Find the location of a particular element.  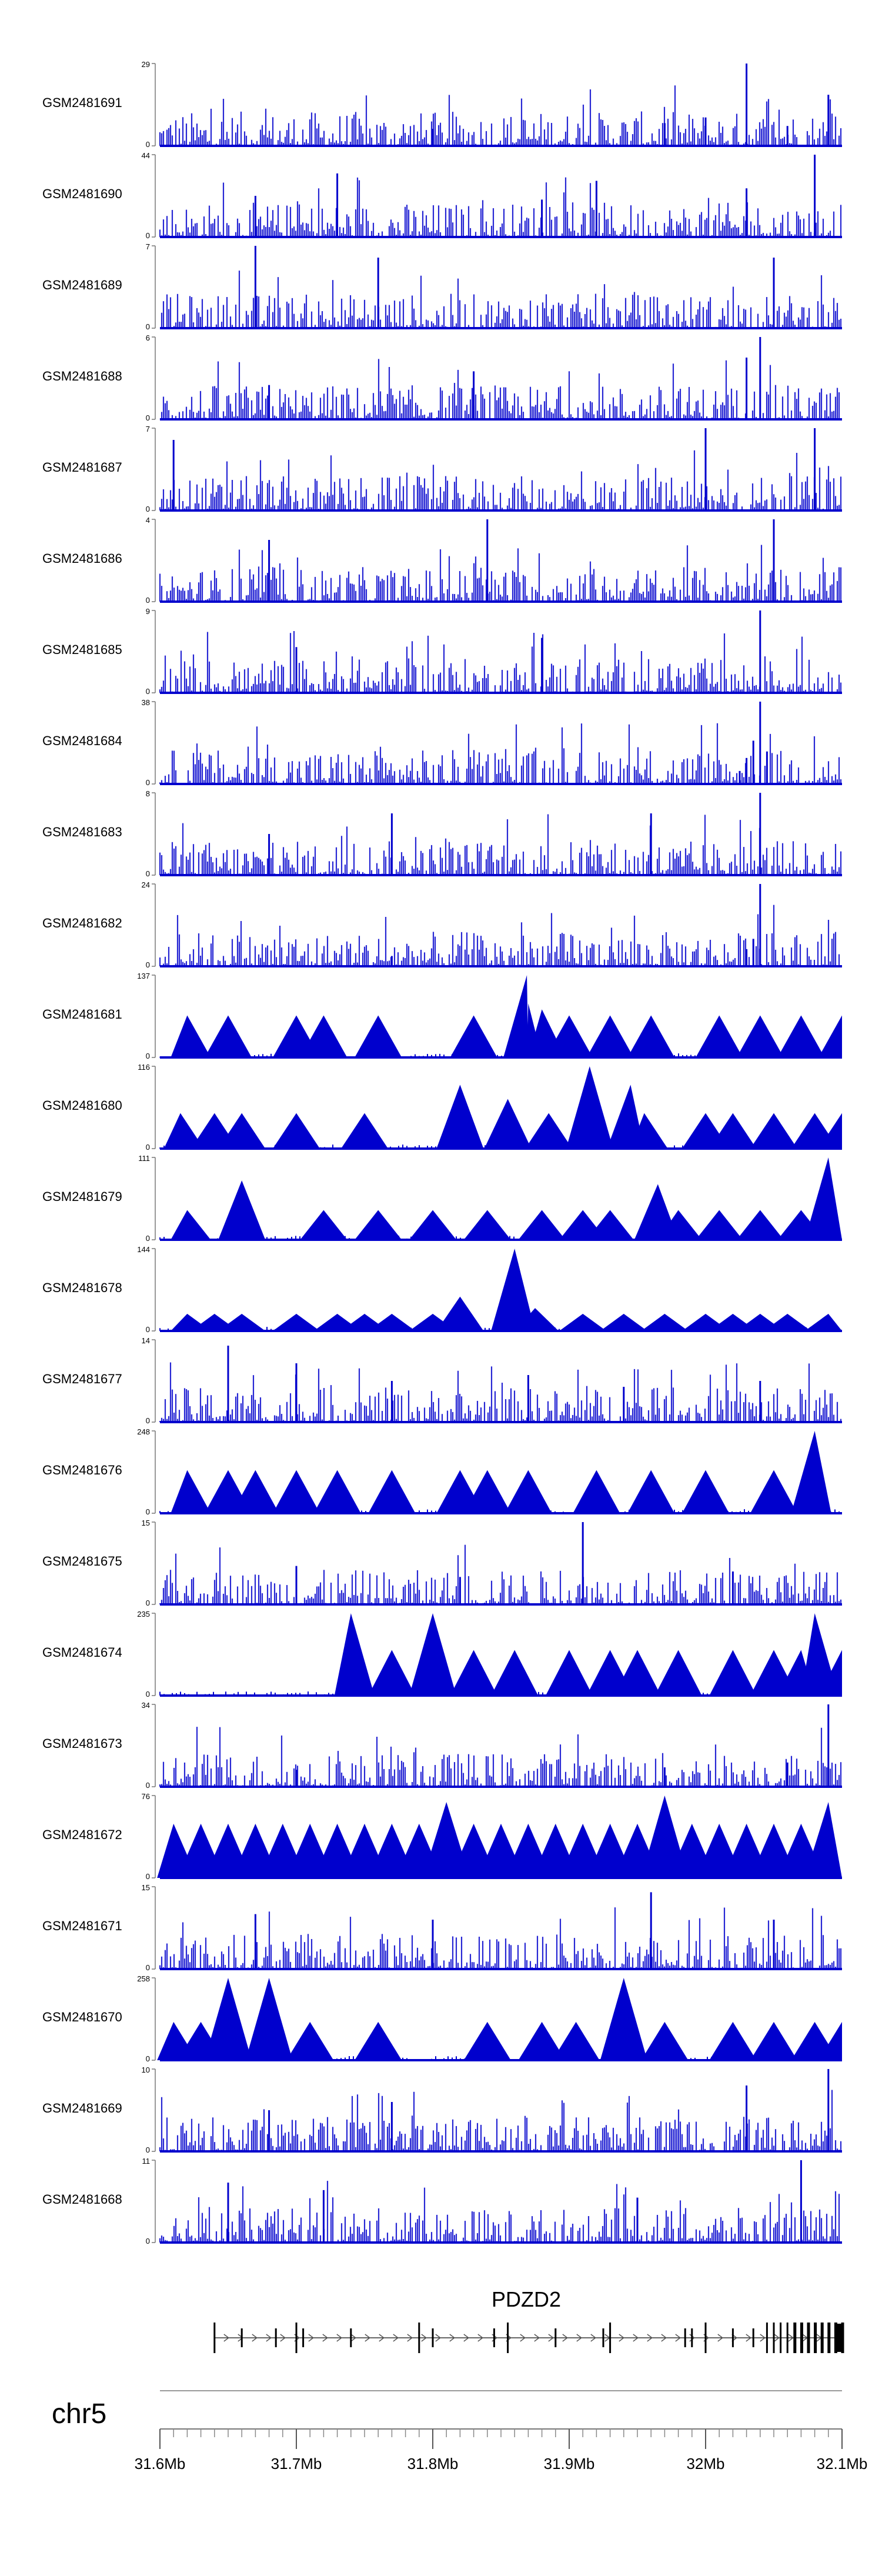

y-max-label: 4 is located at coordinates (148, 520).